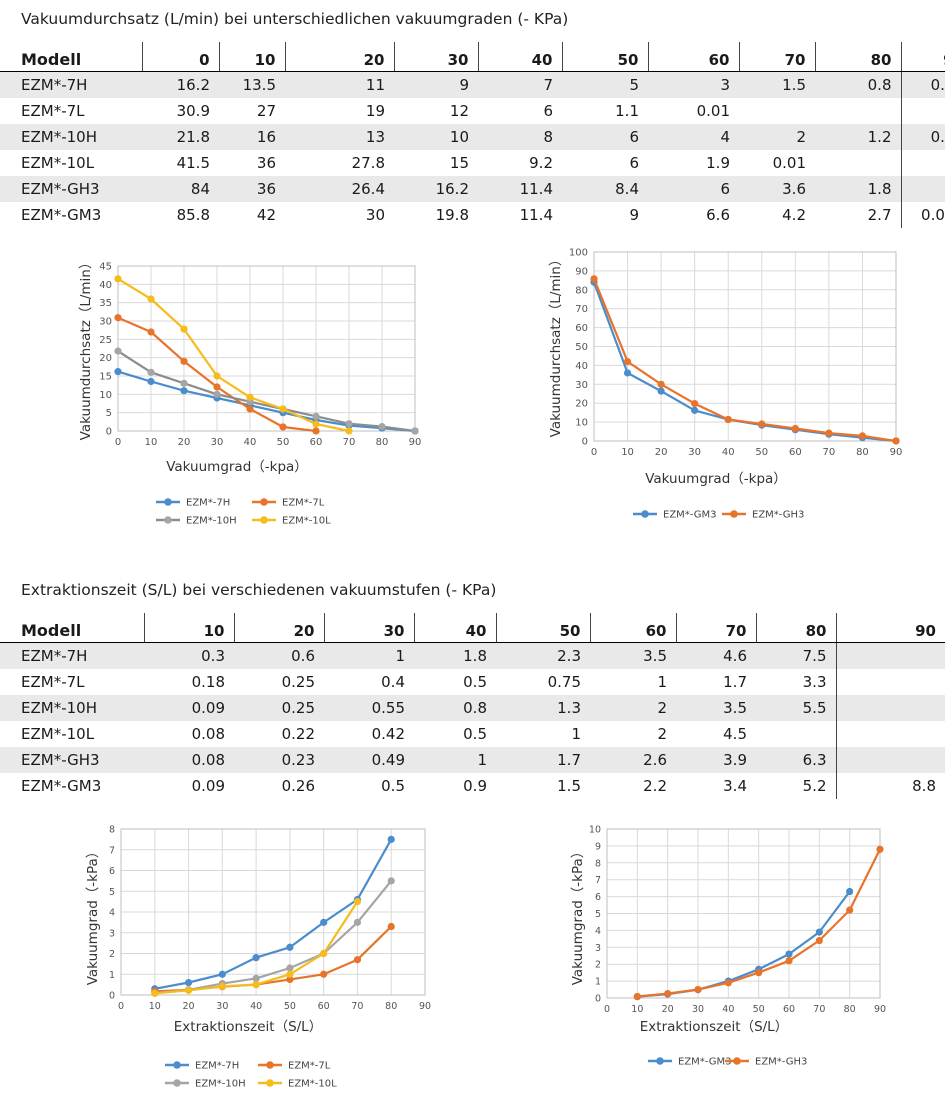  What do you see at coordinates (368, 163) in the screenshot?
I see `value-cell: 27.8` at bounding box center [368, 163].